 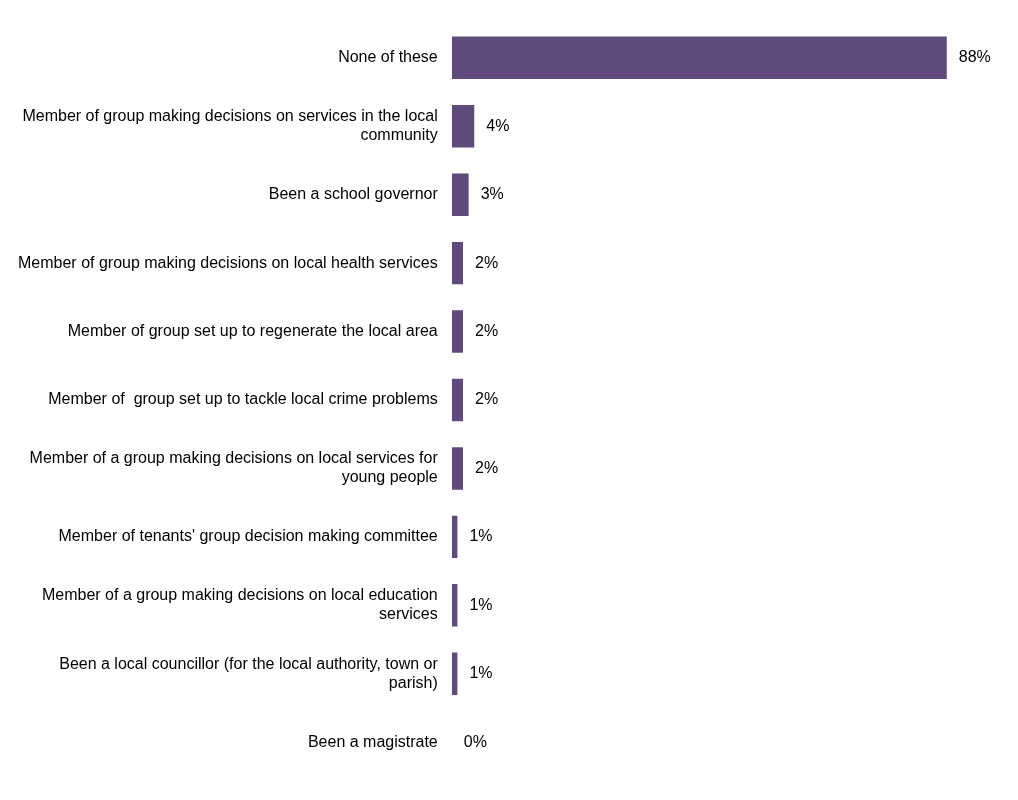 What do you see at coordinates (230, 125) in the screenshot?
I see `y-tick-label: Member of group making decisions on services in the local community` at bounding box center [230, 125].